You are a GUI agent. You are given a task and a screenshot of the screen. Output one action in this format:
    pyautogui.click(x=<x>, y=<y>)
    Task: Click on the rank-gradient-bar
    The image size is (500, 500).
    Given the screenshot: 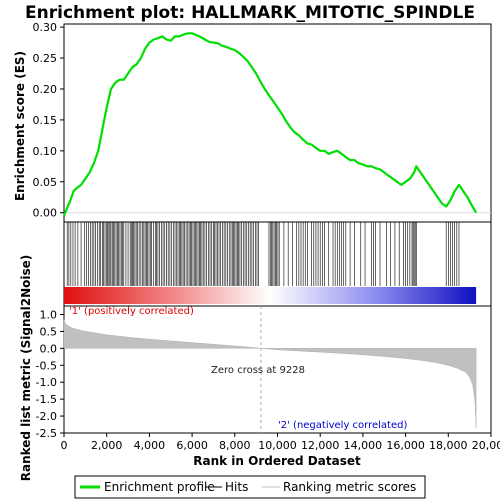 What is the action you would take?
    pyautogui.click(x=270, y=295)
    